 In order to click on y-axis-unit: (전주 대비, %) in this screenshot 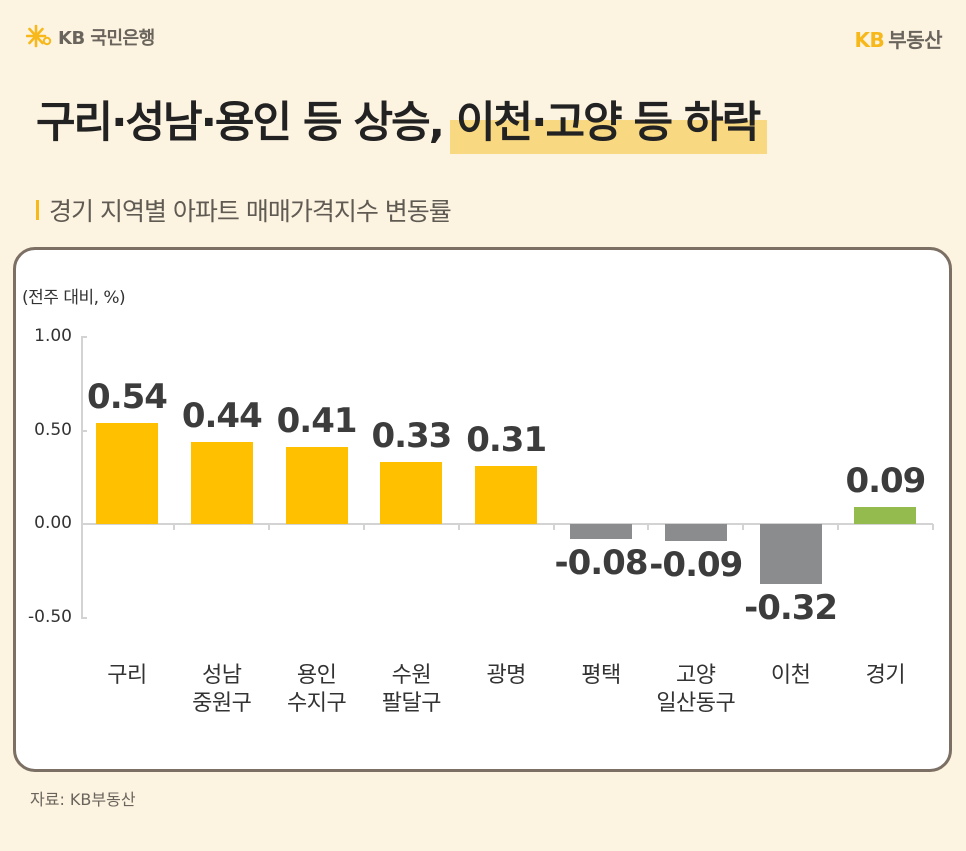, I will do `click(74, 298)`.